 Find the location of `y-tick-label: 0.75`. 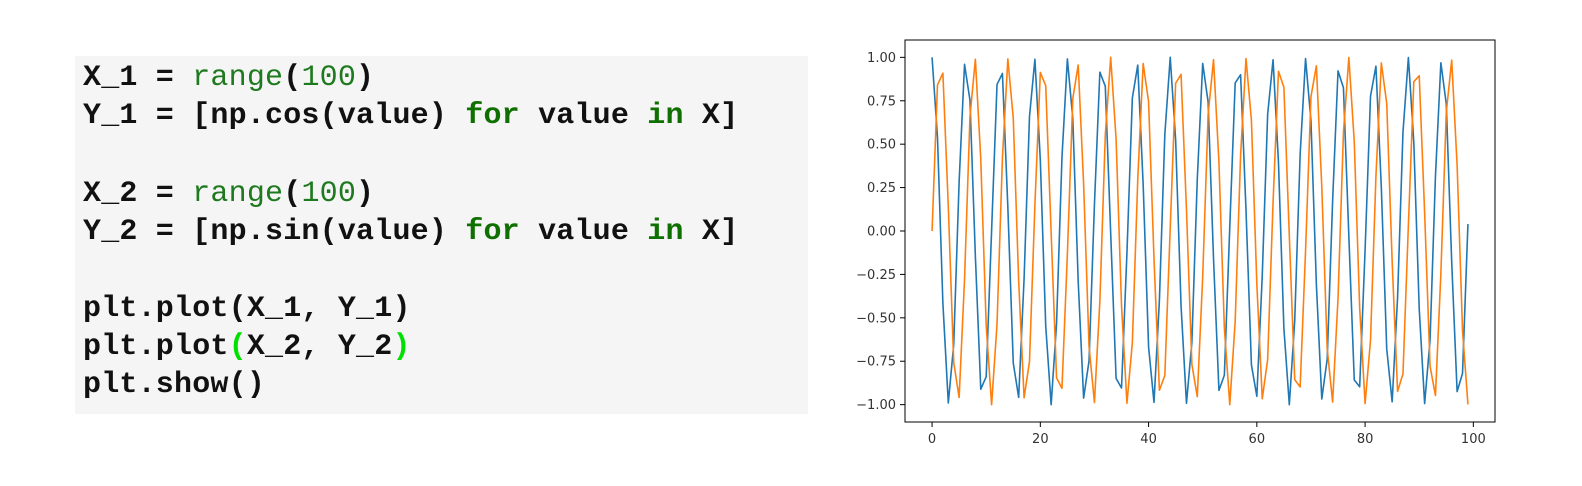

y-tick-label: 0.75 is located at coordinates (881, 101).